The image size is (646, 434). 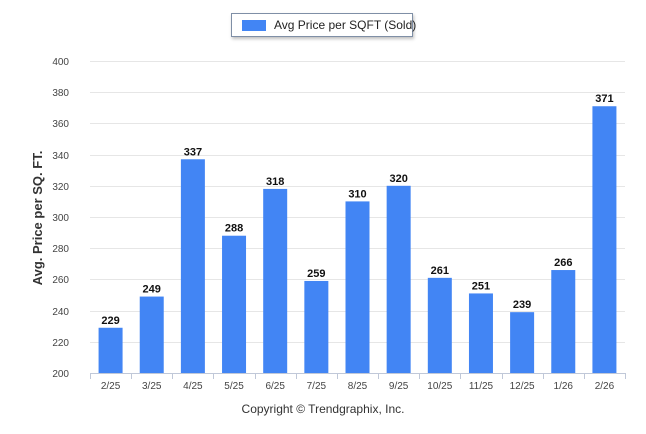 I want to click on data-label: 371, so click(x=604, y=99).